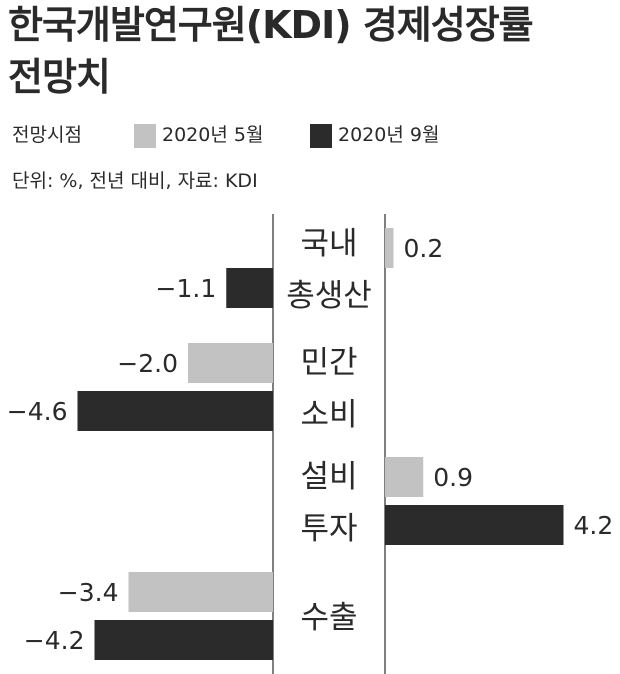  I want to click on legend-label: 전망시점, so click(47, 135).